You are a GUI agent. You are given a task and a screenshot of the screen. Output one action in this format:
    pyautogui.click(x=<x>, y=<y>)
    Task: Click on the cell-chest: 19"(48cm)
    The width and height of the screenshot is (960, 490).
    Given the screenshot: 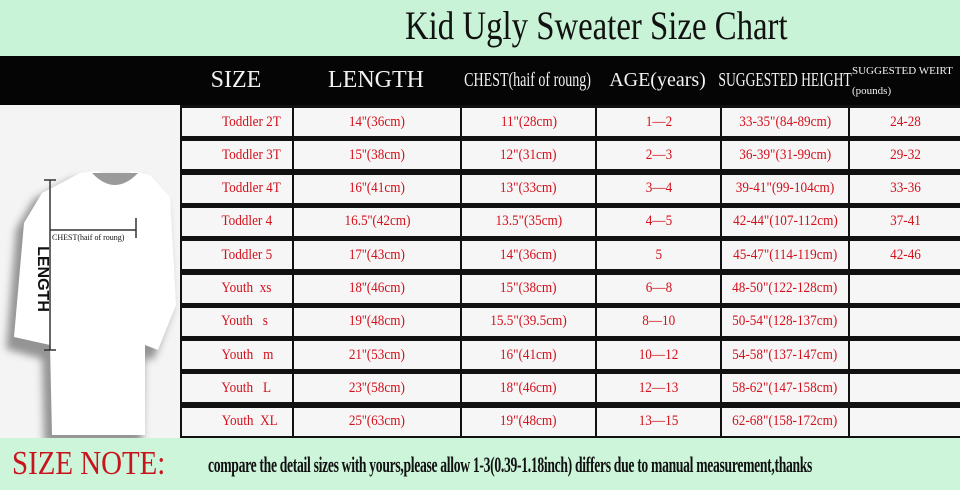 What is the action you would take?
    pyautogui.click(x=528, y=421)
    